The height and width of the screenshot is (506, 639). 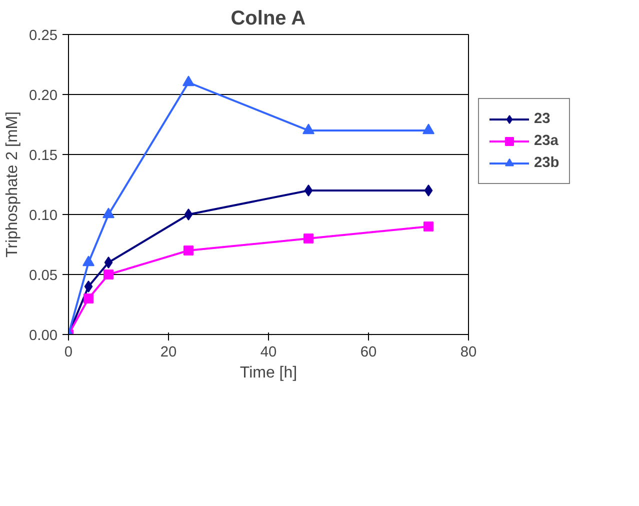 What do you see at coordinates (43, 216) in the screenshot?
I see `y-tick-label: 0.10` at bounding box center [43, 216].